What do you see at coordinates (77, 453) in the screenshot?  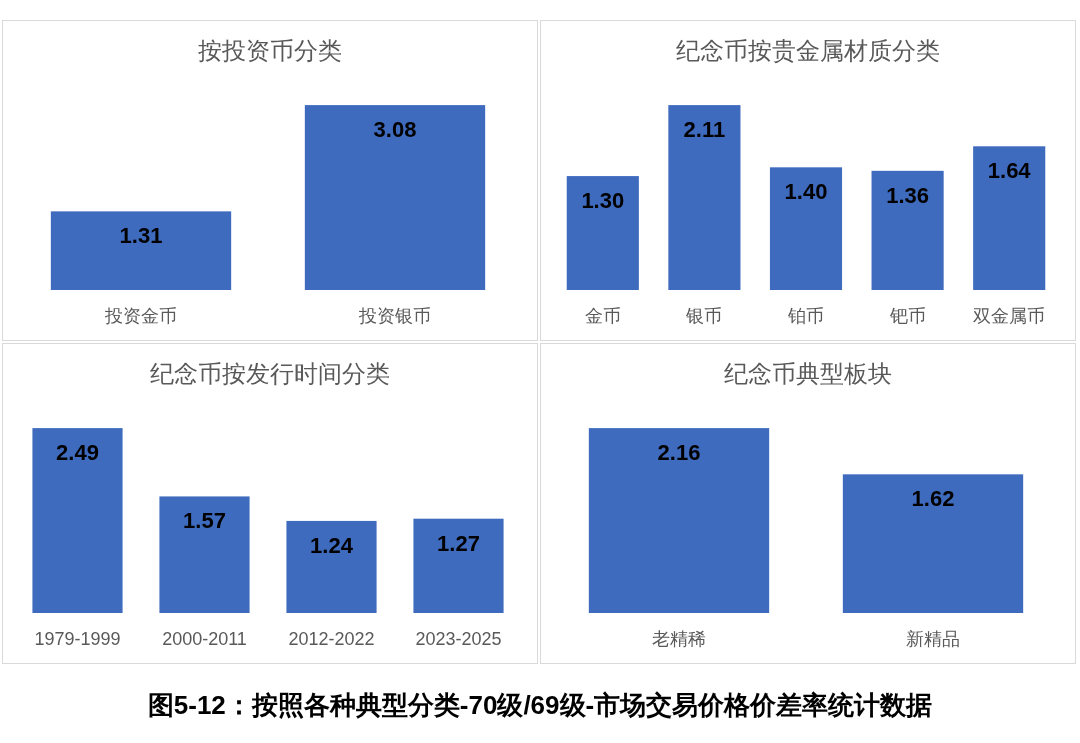 I see `data-label: 2.49` at bounding box center [77, 453].